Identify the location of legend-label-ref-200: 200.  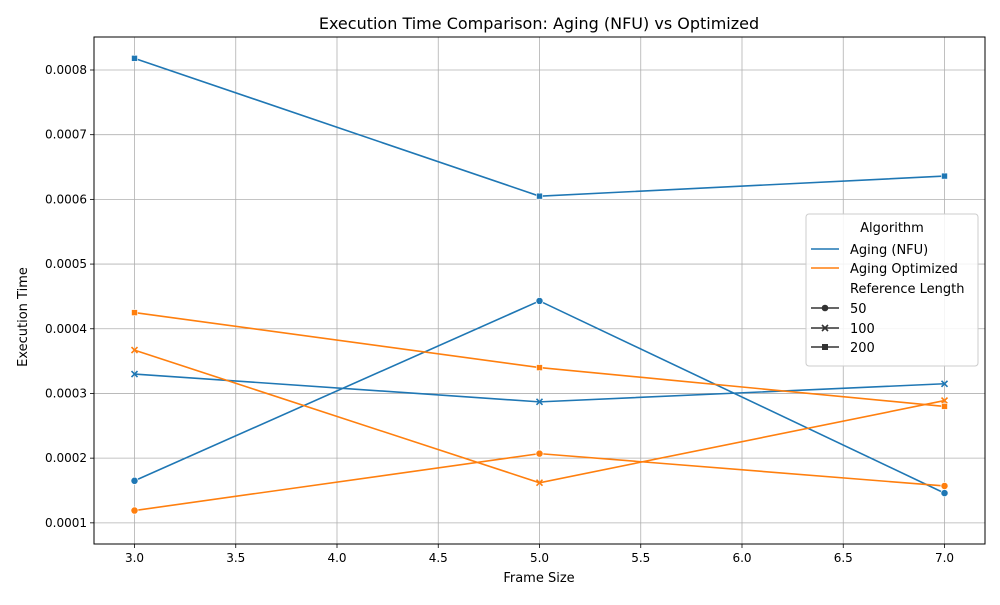
(862, 348).